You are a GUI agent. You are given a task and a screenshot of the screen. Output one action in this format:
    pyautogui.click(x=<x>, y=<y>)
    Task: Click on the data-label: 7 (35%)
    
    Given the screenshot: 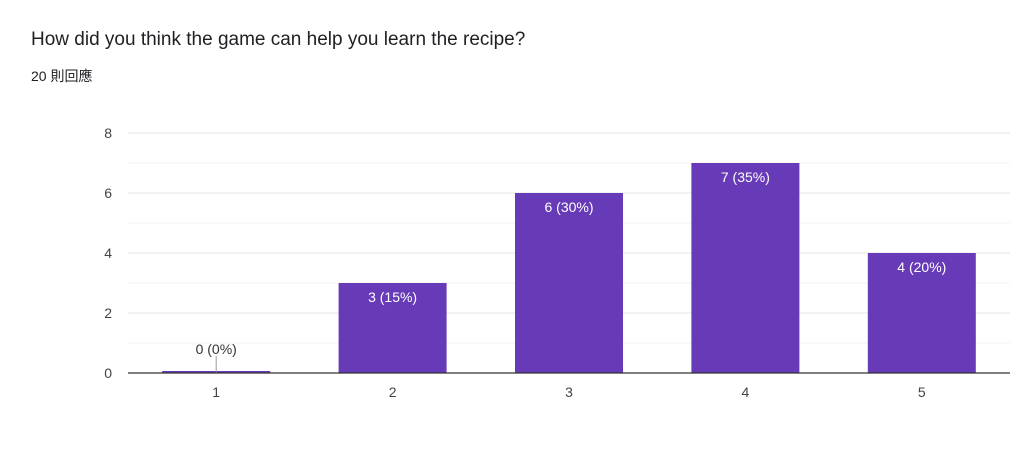 What is the action you would take?
    pyautogui.click(x=745, y=177)
    